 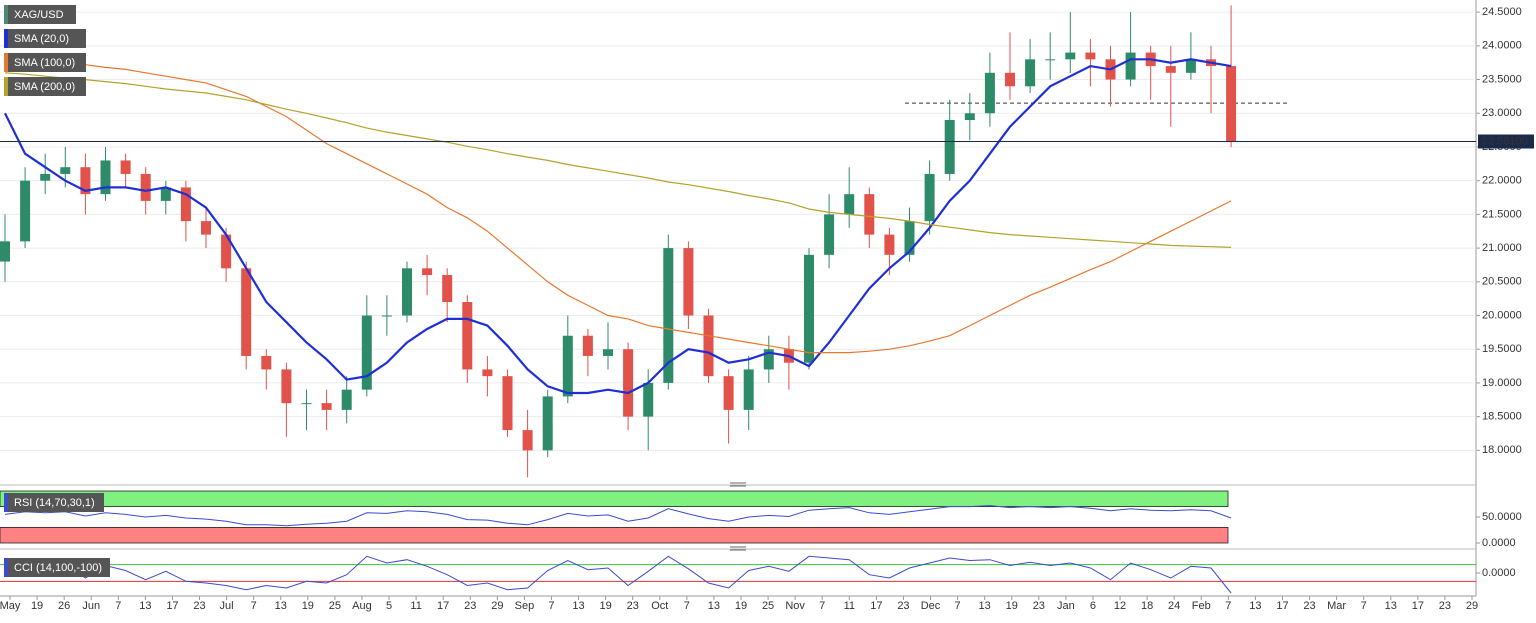 I want to click on x-tick-label: Dec, so click(x=931, y=606).